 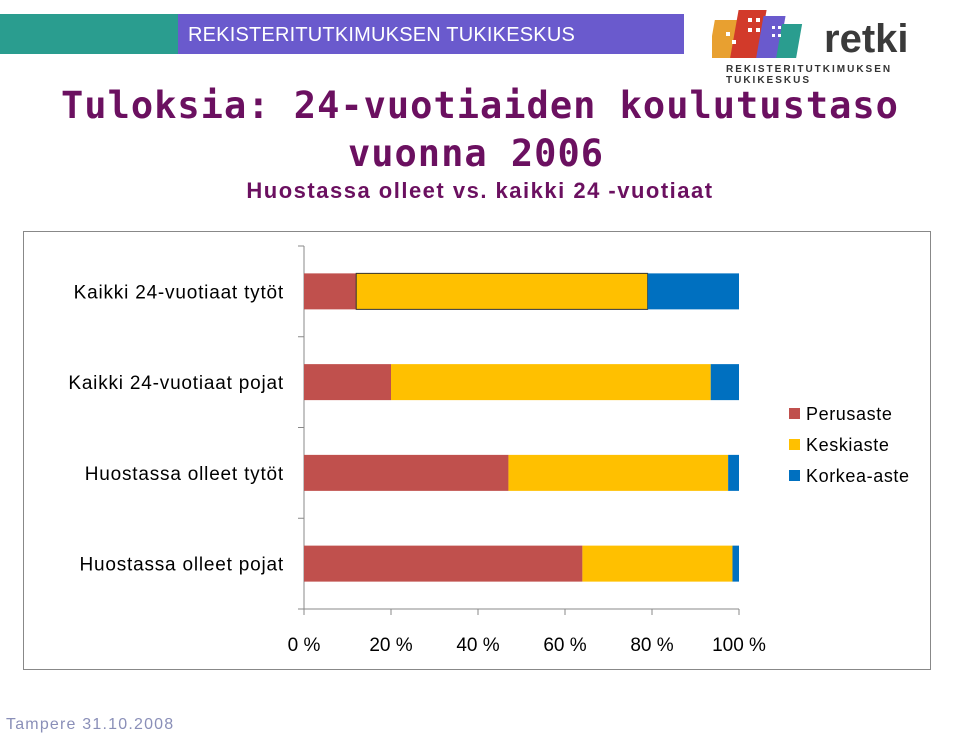 I want to click on logo-wordmark: retki, so click(x=866, y=39).